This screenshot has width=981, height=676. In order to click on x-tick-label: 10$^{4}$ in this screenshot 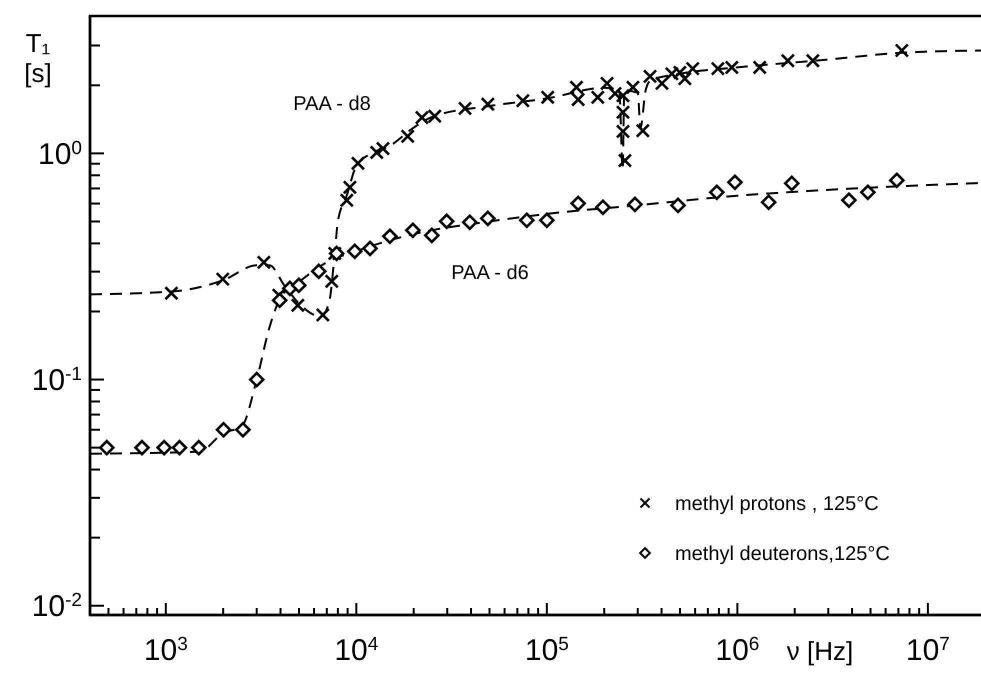, I will do `click(356, 650)`.